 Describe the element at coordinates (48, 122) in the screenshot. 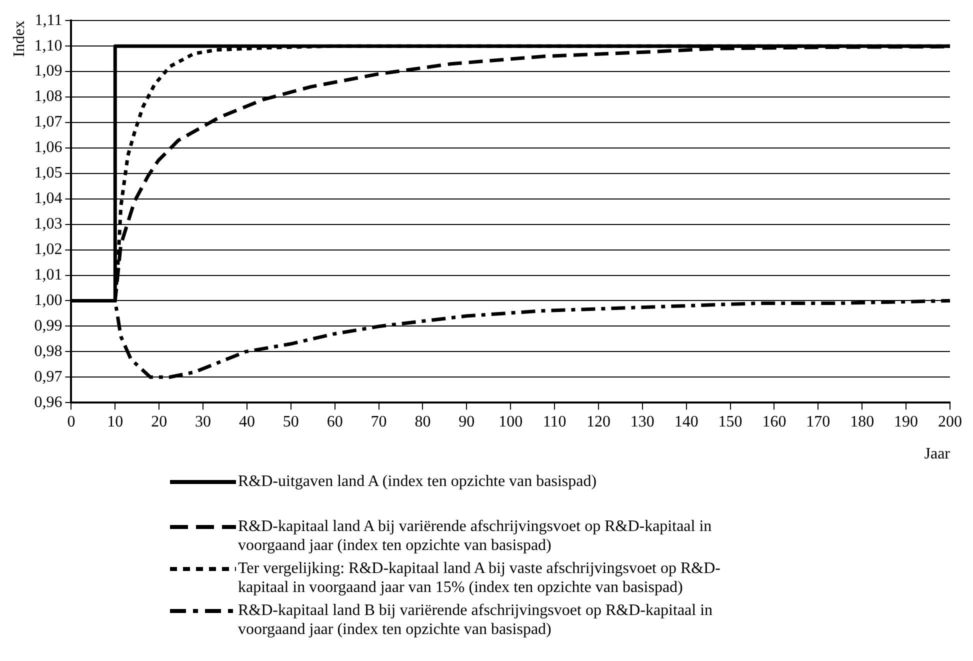

I see `y-tick-label: 1,07` at that location.